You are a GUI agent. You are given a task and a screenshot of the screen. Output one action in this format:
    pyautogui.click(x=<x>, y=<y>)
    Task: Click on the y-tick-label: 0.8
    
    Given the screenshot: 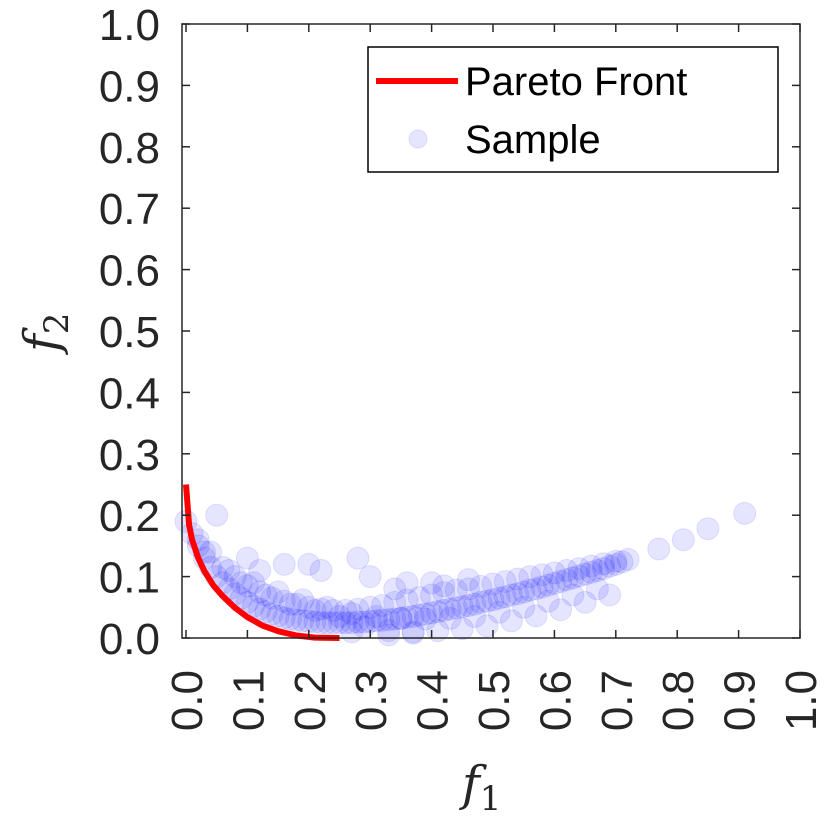 What is the action you would take?
    pyautogui.click(x=129, y=148)
    